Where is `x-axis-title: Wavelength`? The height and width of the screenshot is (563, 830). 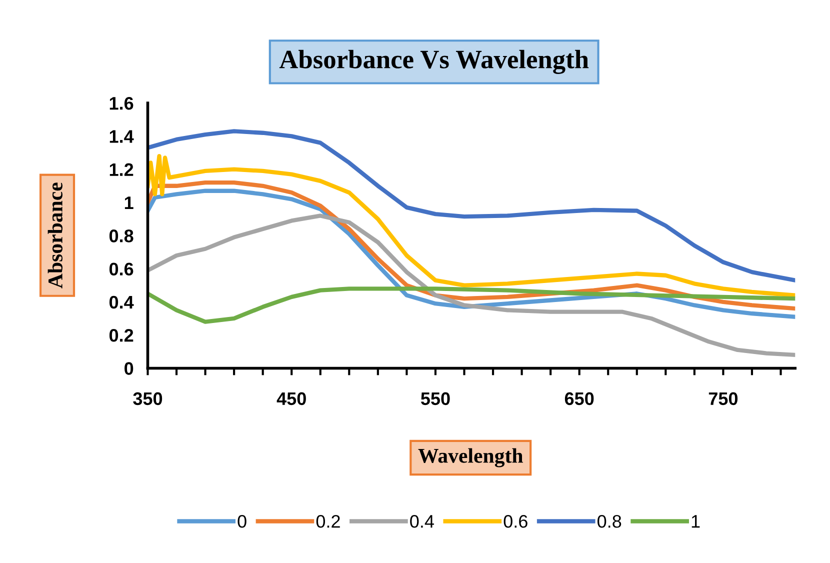 x-axis-title: Wavelength is located at coordinates (470, 458).